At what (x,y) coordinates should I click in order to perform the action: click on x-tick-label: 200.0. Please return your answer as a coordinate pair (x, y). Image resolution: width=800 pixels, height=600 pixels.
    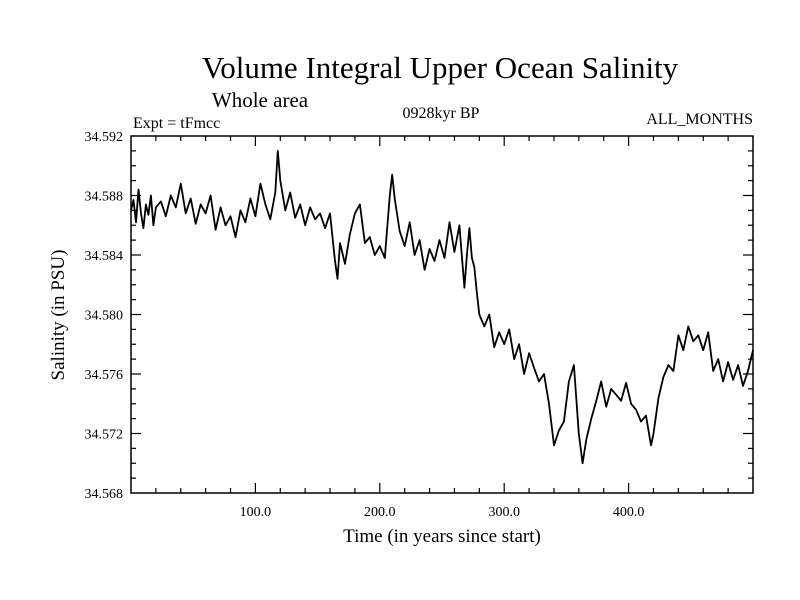
    Looking at the image, I should click on (380, 512).